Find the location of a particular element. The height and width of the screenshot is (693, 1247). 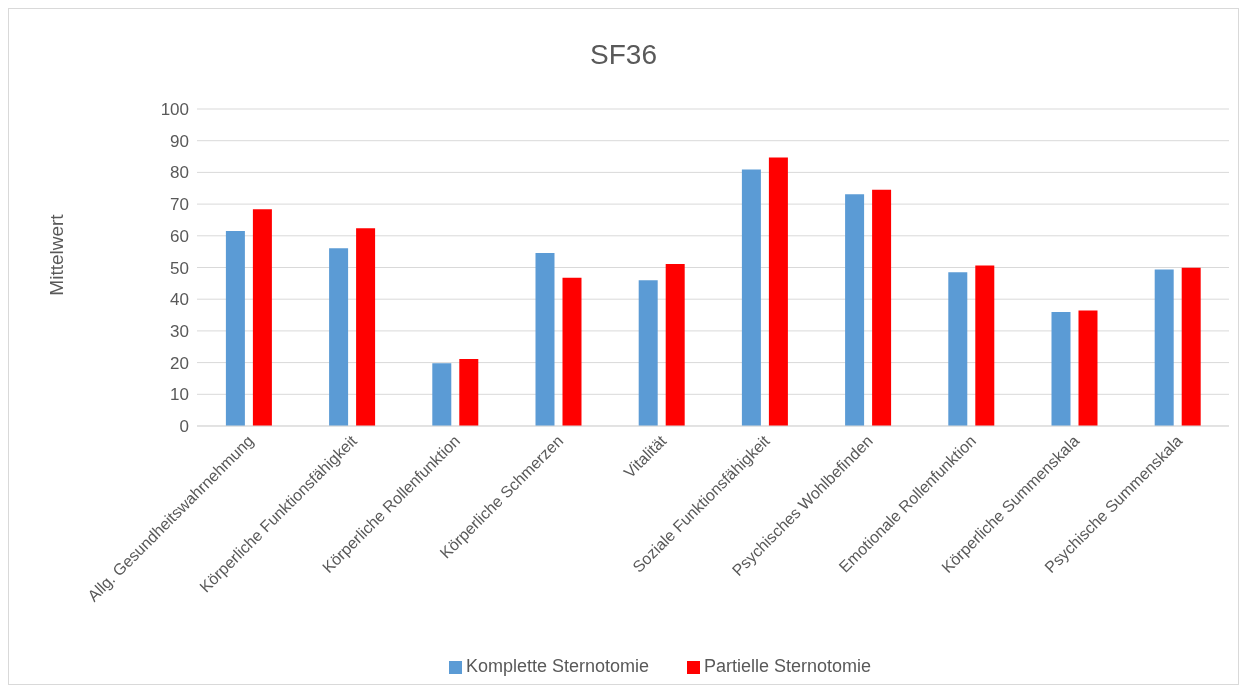

y-tick-label: 20 is located at coordinates (179, 363).